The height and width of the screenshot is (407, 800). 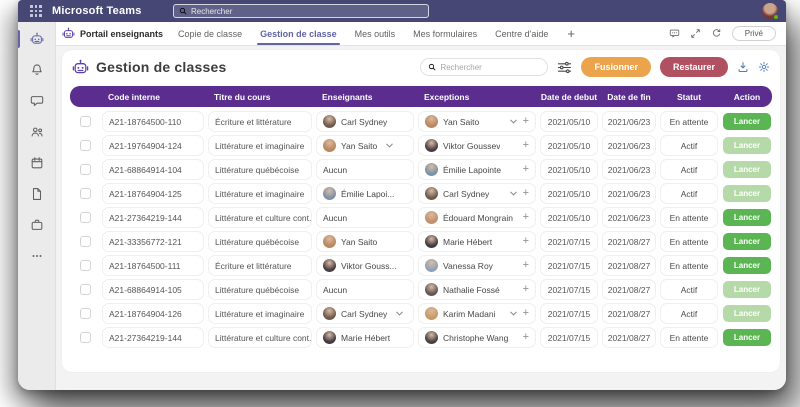 I want to click on expand-icon, so click(x=695, y=33).